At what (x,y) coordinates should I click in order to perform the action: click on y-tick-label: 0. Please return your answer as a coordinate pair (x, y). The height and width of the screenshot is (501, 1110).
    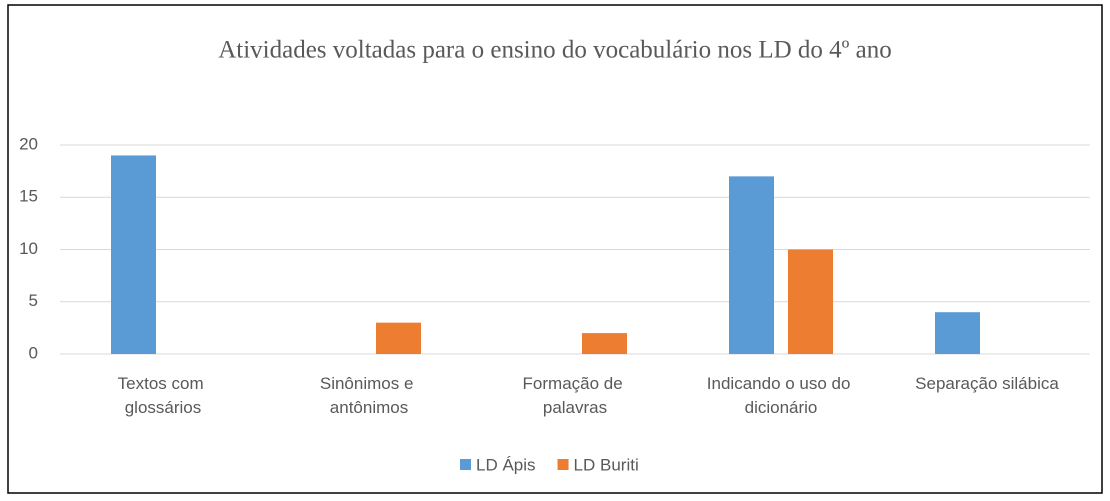
    Looking at the image, I should click on (33, 352).